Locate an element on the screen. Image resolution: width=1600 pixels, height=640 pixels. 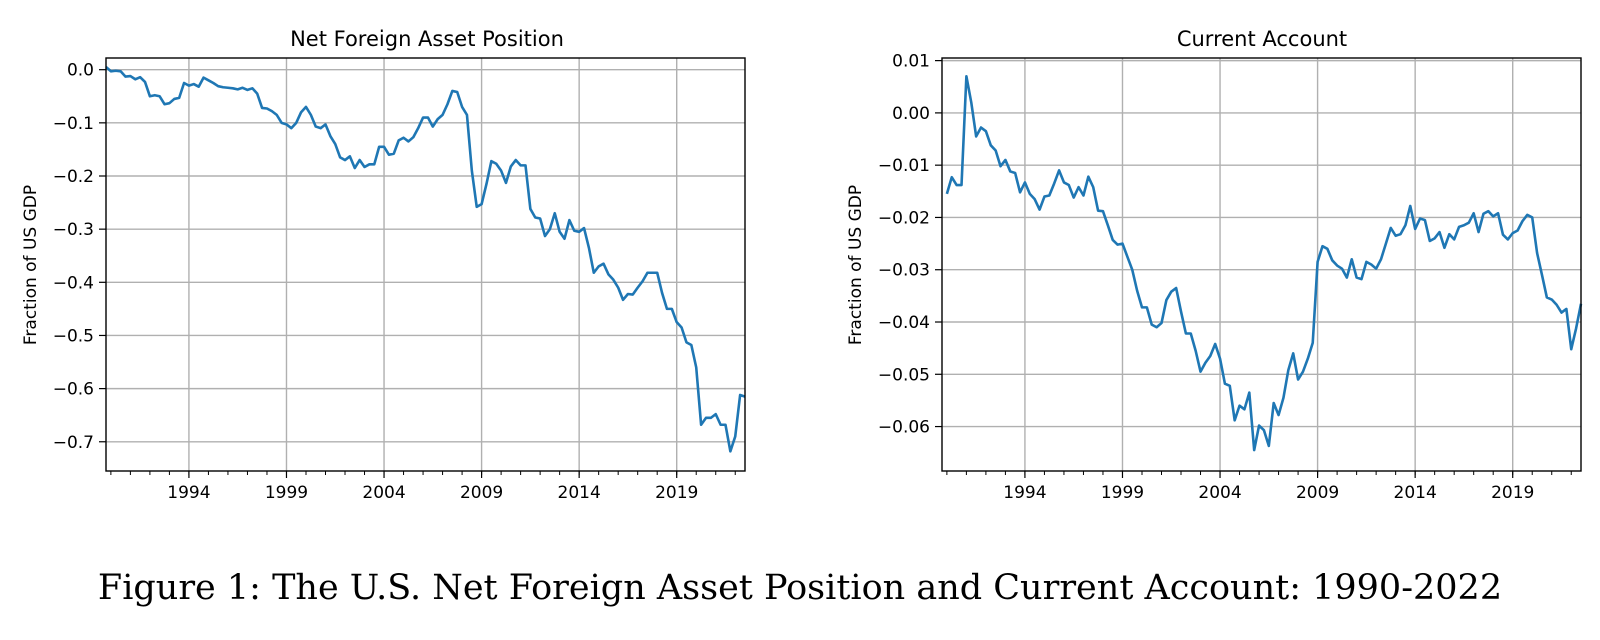
y-tick-label: −0.1 is located at coordinates (73, 124).